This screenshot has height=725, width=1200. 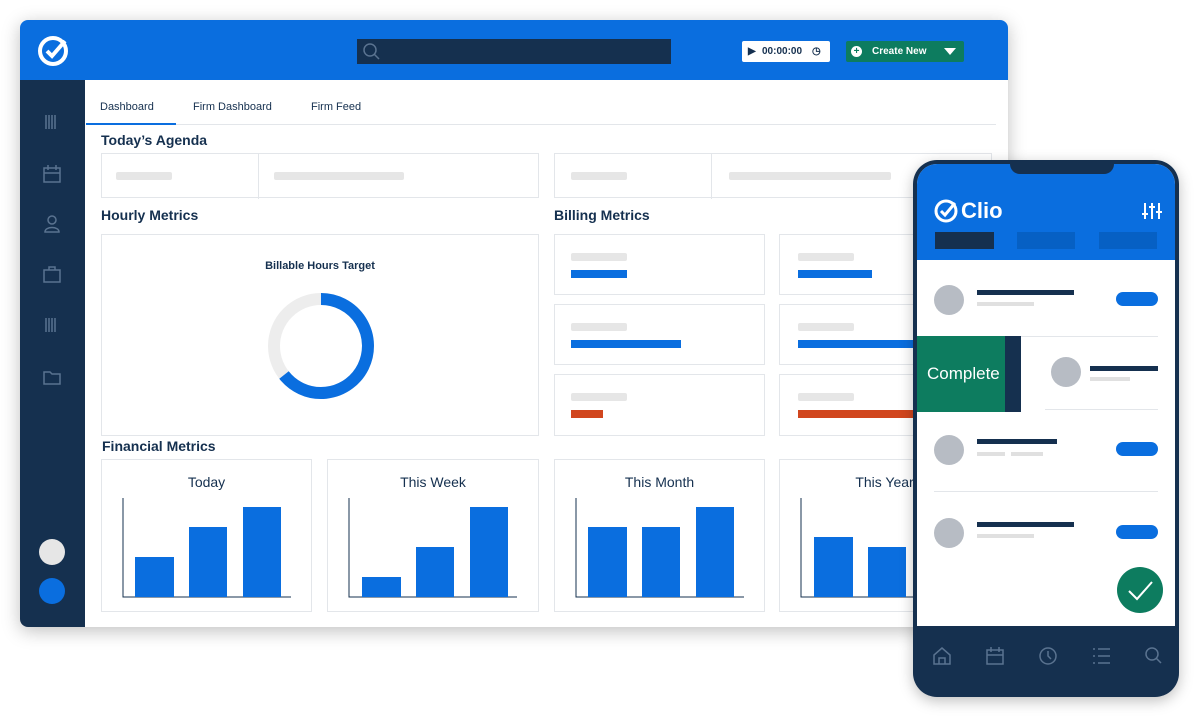 What do you see at coordinates (232, 107) in the screenshot?
I see `tab: Firm Dashboard` at bounding box center [232, 107].